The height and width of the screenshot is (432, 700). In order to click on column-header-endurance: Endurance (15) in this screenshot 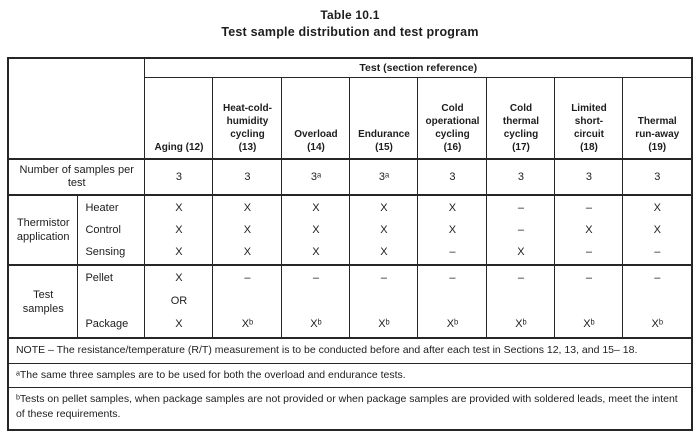, I will do `click(384, 118)`.